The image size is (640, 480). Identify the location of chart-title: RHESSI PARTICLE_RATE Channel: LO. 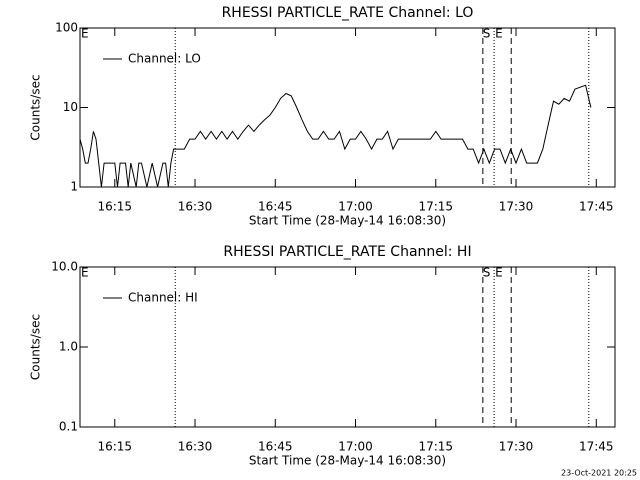
(348, 13).